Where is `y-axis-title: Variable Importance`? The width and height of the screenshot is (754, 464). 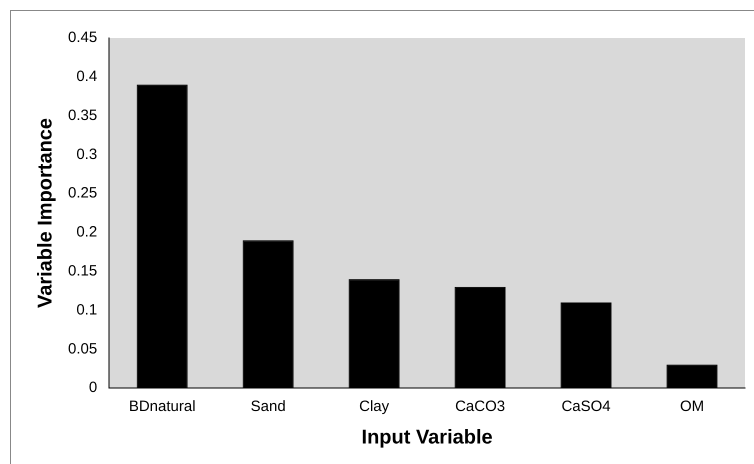 y-axis-title: Variable Importance is located at coordinates (45, 213).